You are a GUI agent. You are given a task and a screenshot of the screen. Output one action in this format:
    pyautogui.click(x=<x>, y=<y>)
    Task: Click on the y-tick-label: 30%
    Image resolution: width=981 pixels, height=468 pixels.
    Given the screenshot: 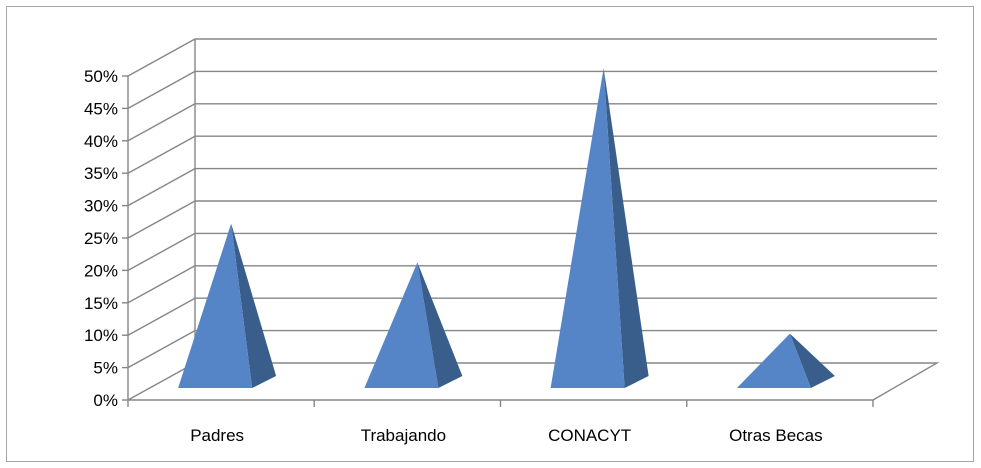 What is the action you would take?
    pyautogui.click(x=101, y=206)
    